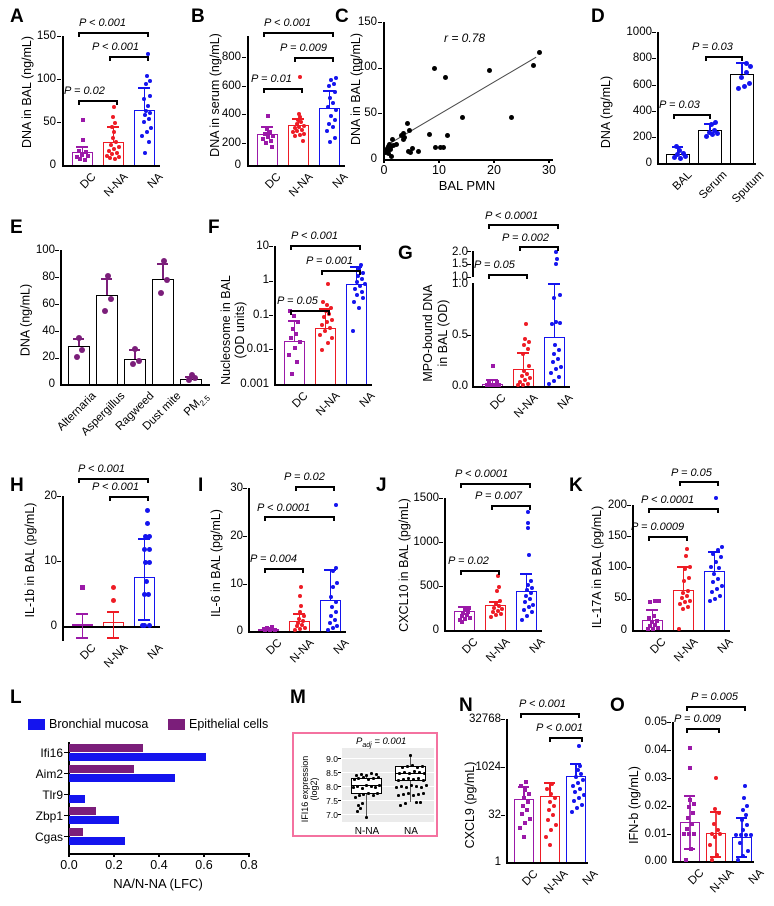 The width and height of the screenshot is (774, 906). What do you see at coordinates (468, 160) in the screenshot?
I see `panel-c-xaxis` at bounding box center [468, 160].